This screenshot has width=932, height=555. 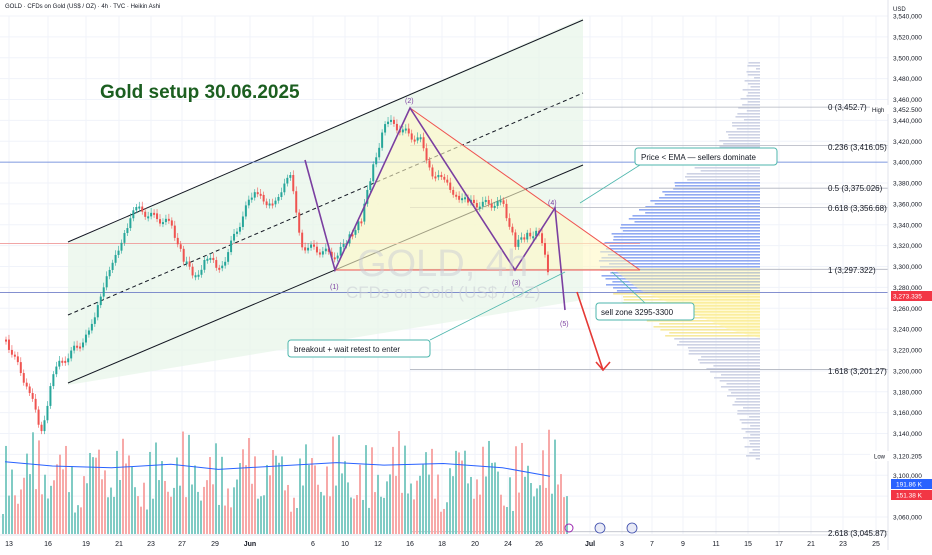 I want to click on x-tick-label: 17, so click(x=779, y=544).